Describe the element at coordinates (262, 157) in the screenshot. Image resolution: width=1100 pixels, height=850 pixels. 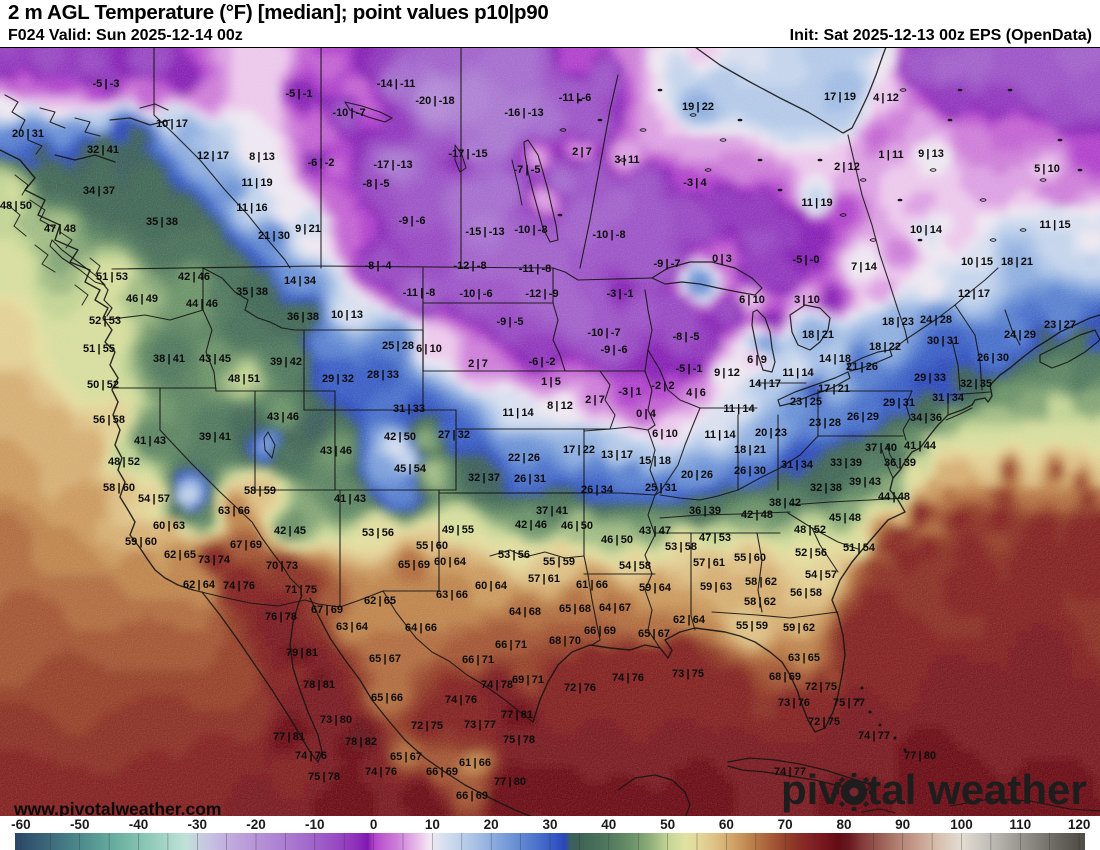
I see `svg-text: 8 | 13` at that location.